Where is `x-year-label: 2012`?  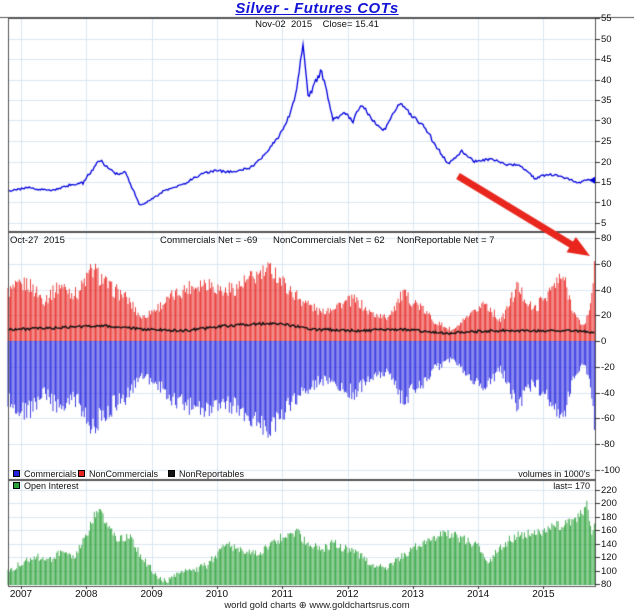
x-year-label: 2012 is located at coordinates (347, 594).